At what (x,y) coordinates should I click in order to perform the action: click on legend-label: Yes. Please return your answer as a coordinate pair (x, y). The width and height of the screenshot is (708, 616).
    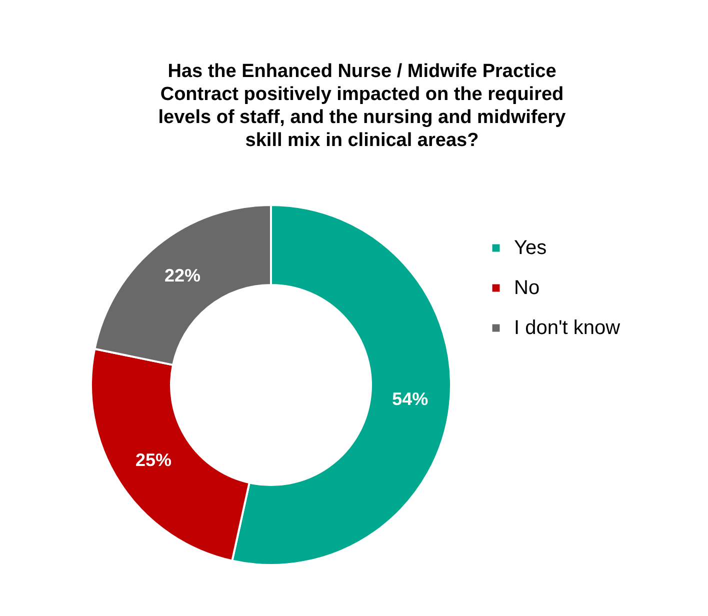
    Looking at the image, I should click on (530, 248).